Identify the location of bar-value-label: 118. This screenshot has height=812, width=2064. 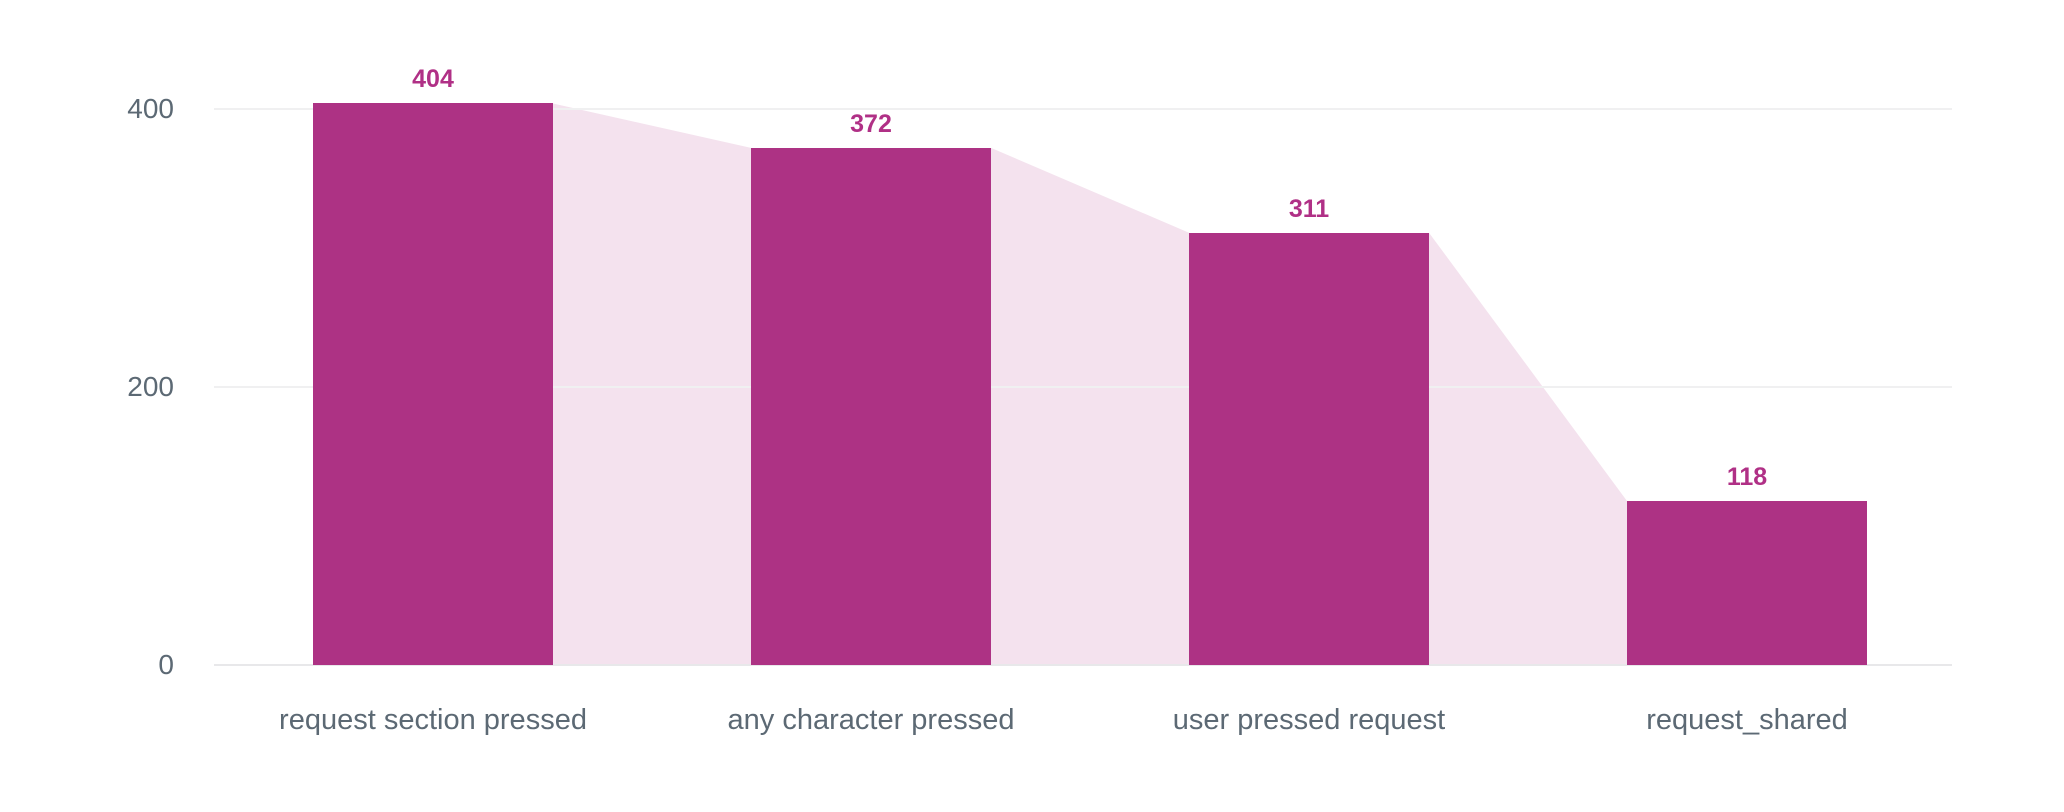
(1747, 476).